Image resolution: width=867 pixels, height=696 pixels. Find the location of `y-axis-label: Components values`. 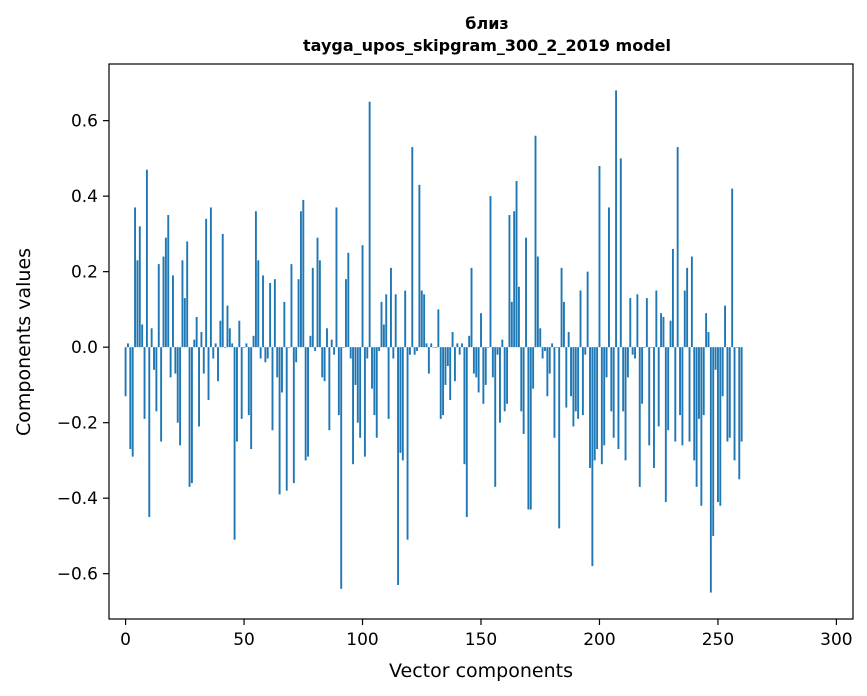

y-axis-label: Components values is located at coordinates (24, 342).